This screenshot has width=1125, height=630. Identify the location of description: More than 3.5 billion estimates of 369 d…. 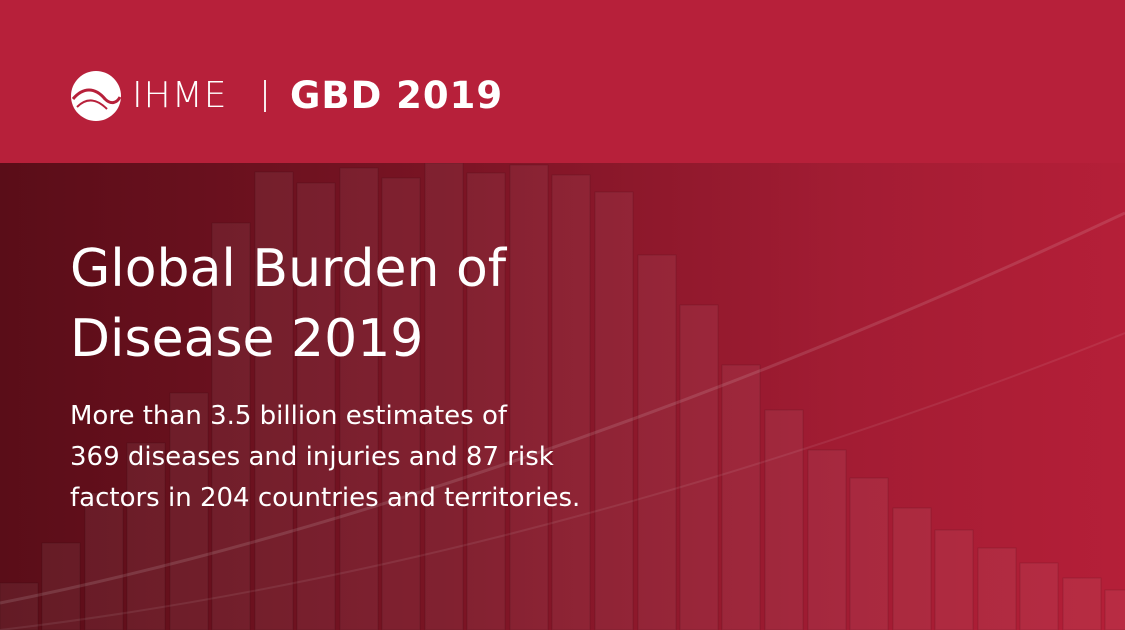
(325, 457).